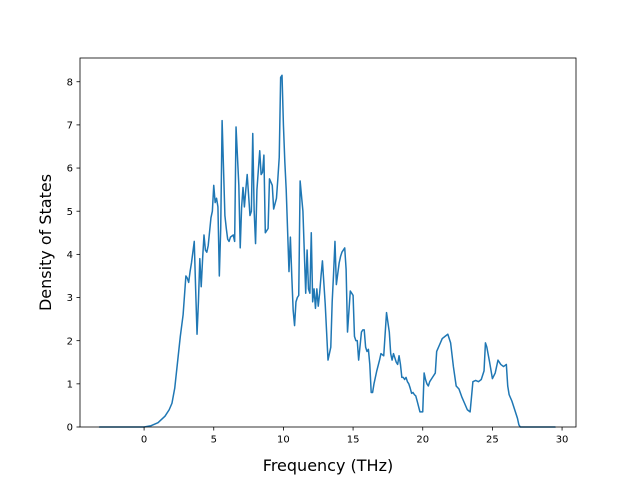  Describe the element at coordinates (283, 440) in the screenshot. I see `x-tick-label: 10` at that location.